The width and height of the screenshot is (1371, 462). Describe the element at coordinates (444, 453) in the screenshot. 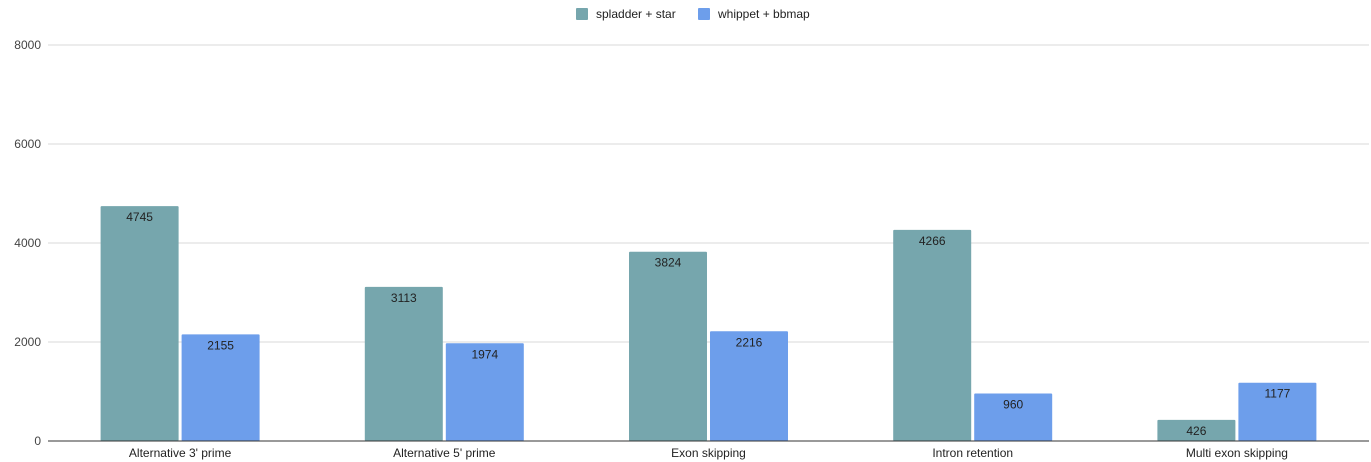

I see `x-category-label: Alternative 5' prime` at that location.